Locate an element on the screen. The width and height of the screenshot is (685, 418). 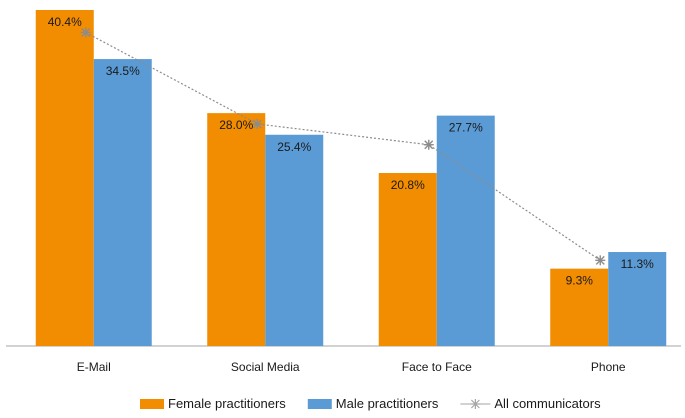
female-bar-label-2: 20.8% is located at coordinates (408, 185).